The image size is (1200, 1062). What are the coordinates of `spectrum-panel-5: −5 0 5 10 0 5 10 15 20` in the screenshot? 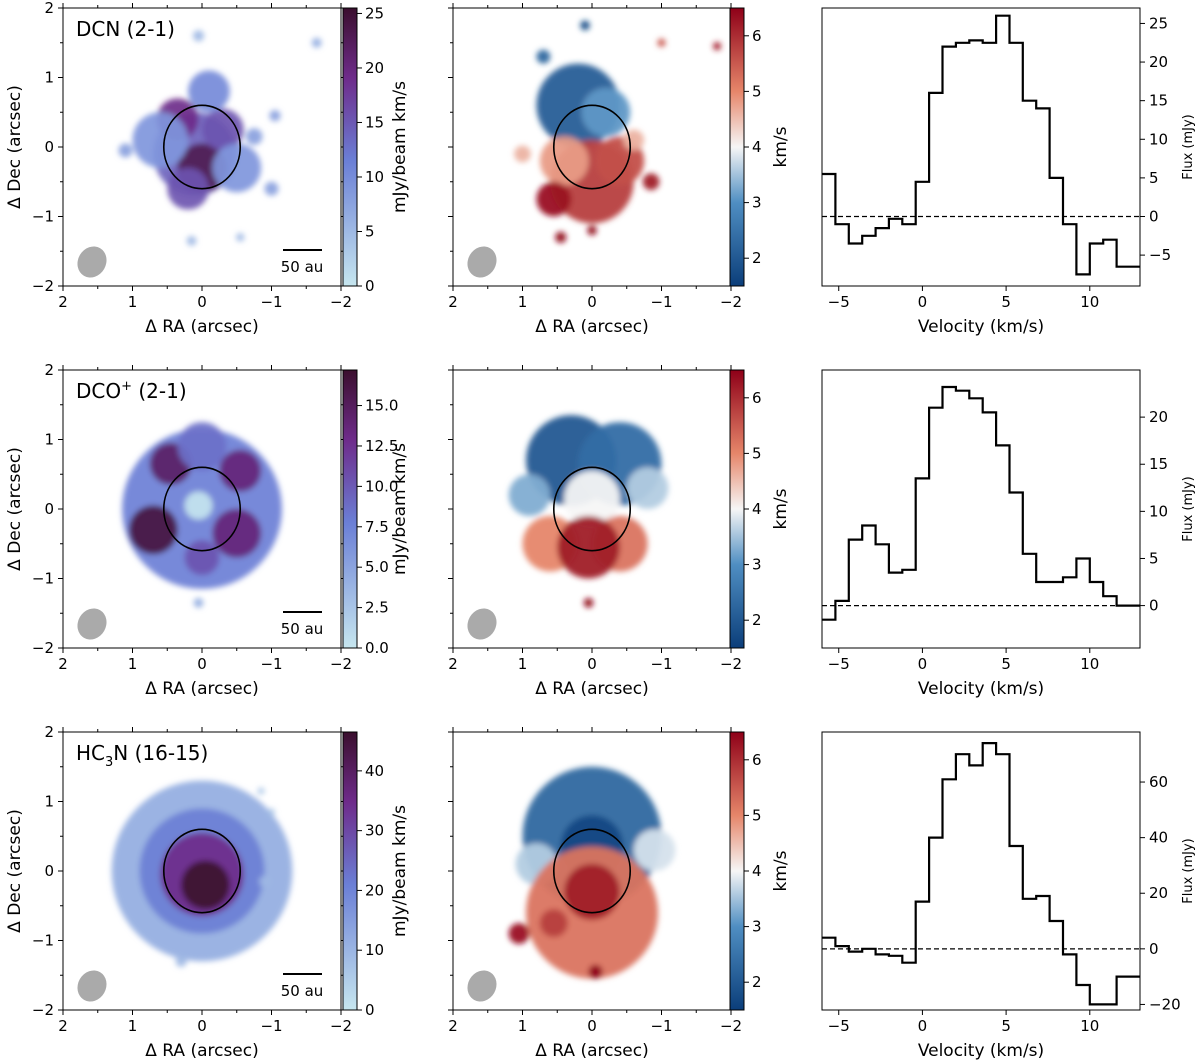 It's located at (994, 521).